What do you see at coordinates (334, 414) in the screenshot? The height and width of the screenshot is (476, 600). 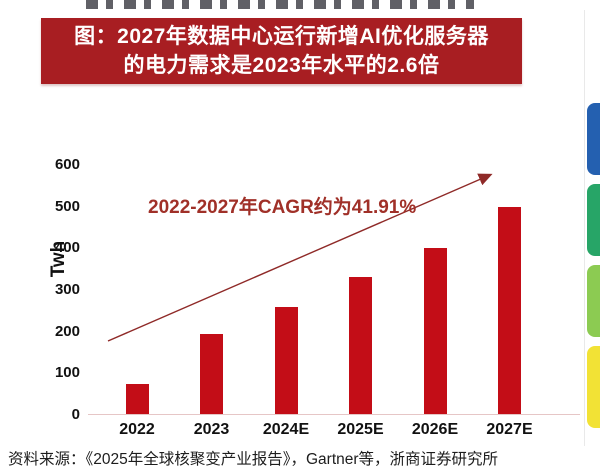 I see `x-axis-line` at bounding box center [334, 414].